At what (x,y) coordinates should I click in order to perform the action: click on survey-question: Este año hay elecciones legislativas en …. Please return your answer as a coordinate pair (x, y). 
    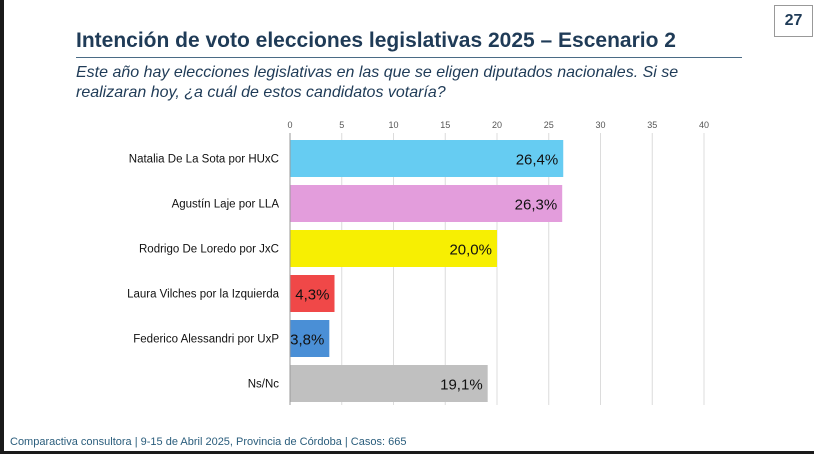
    Looking at the image, I should click on (377, 82).